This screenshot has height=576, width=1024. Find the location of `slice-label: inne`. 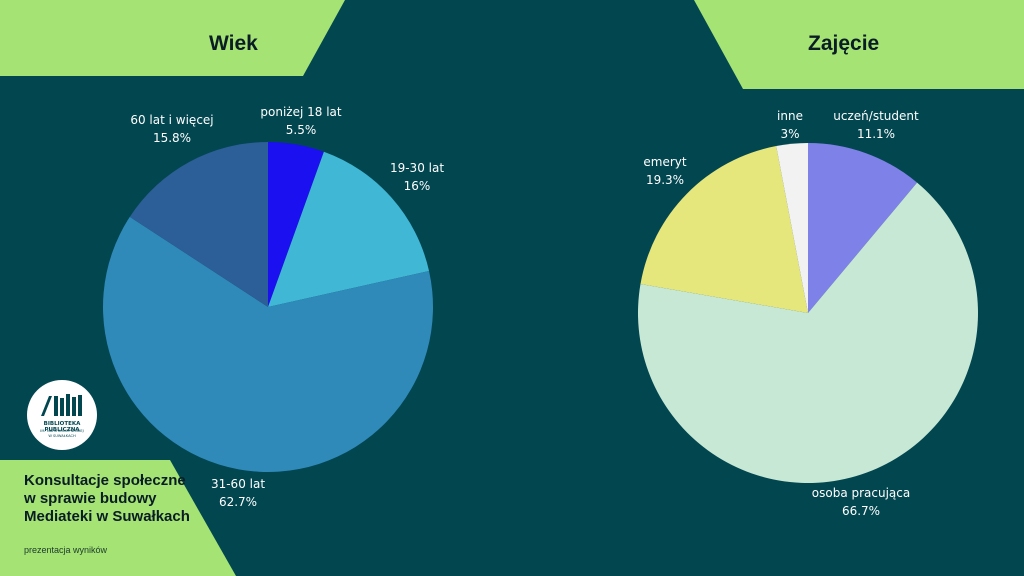

slice-label: inne is located at coordinates (790, 116).